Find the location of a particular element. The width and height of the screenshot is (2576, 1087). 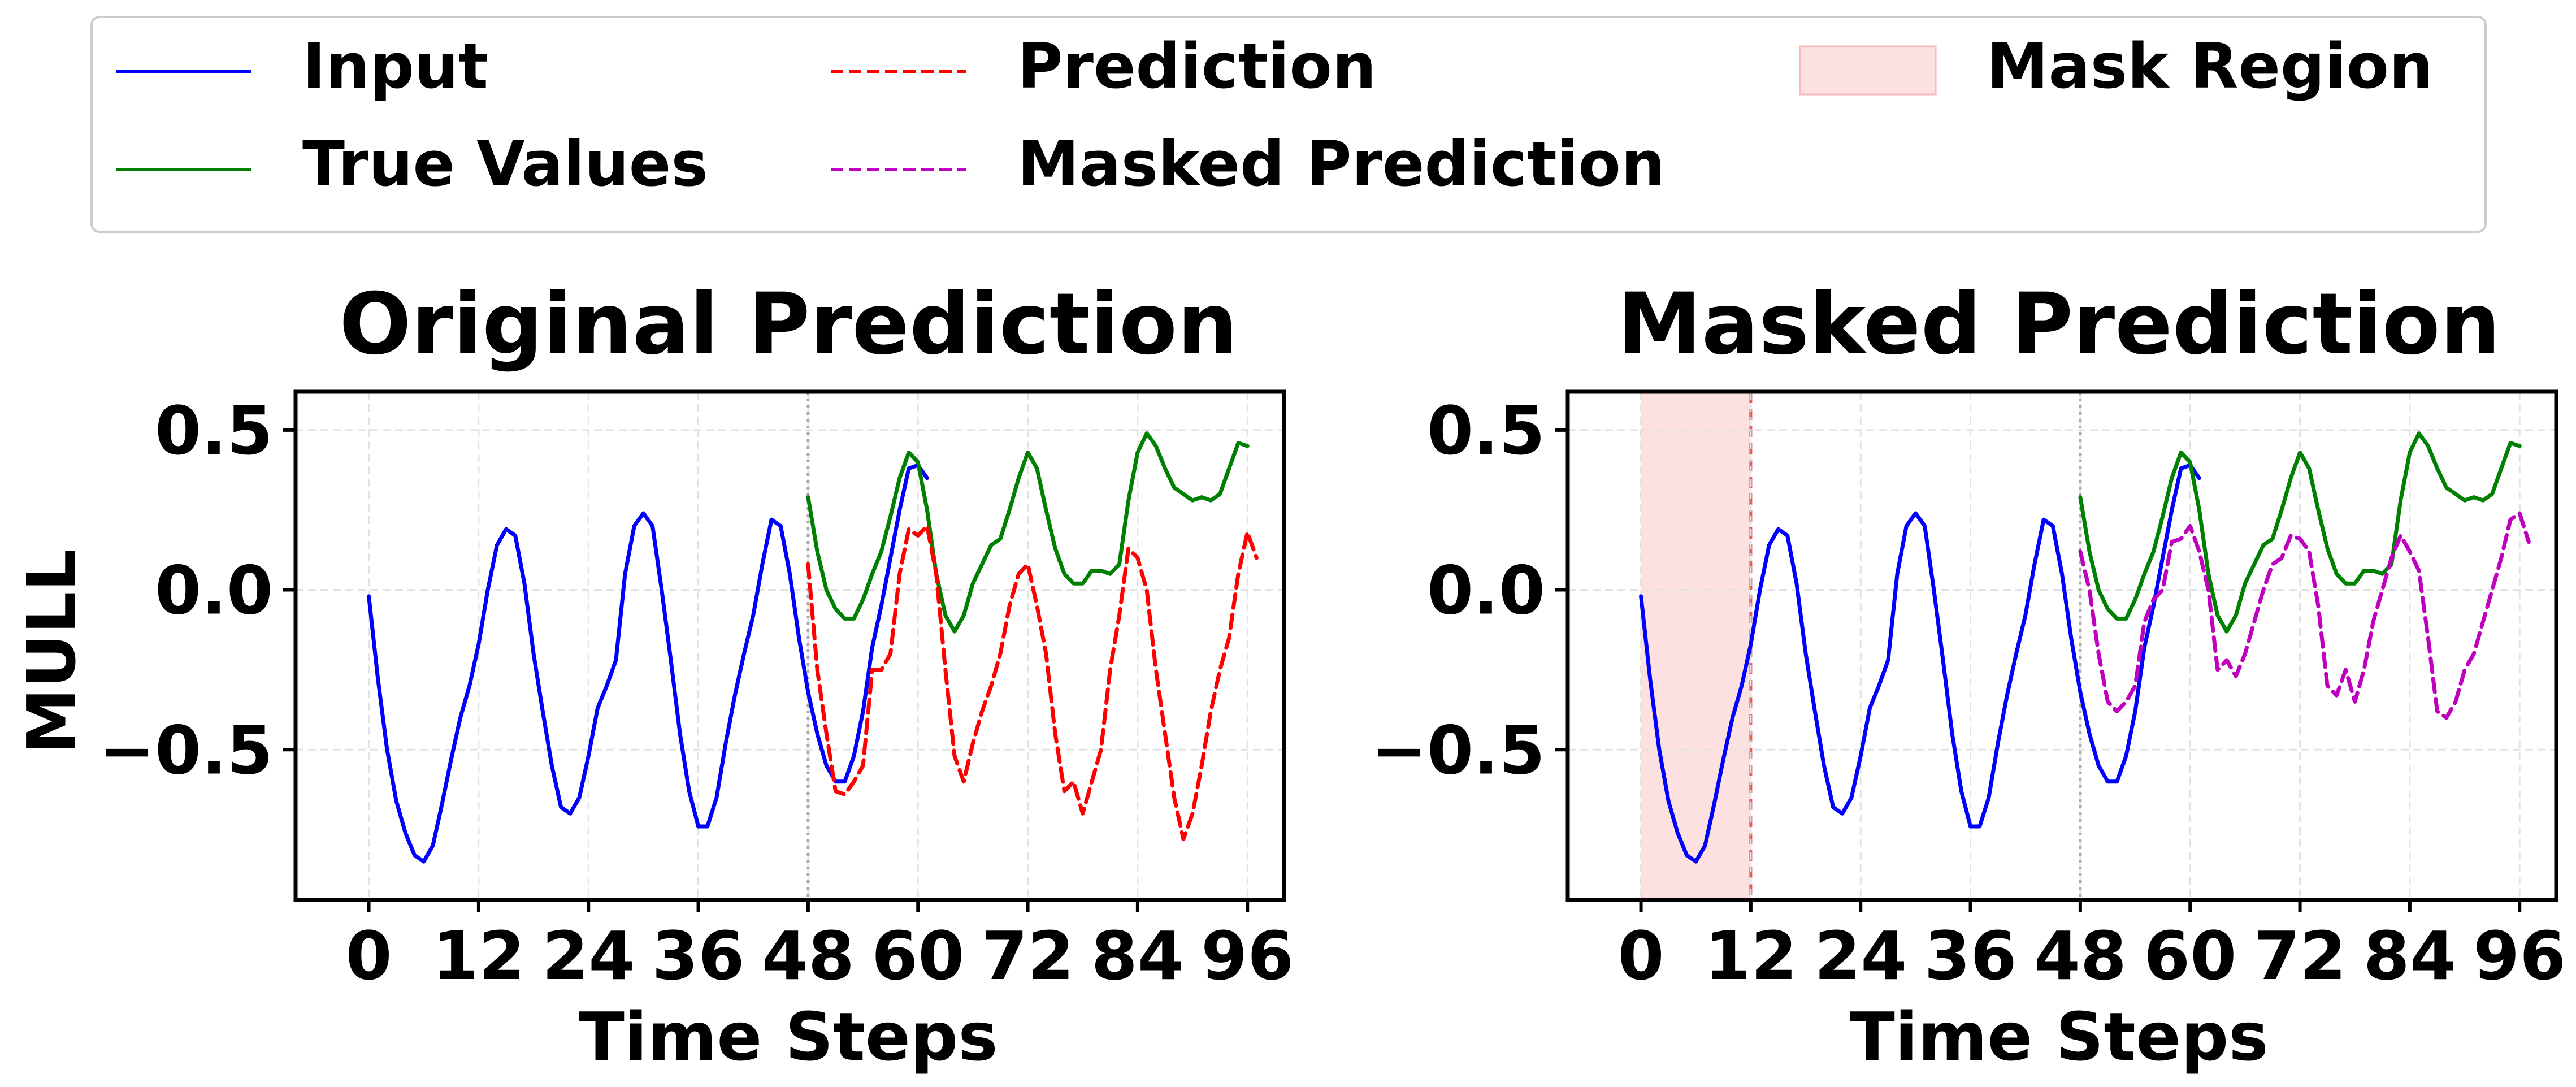

legend-label-true-values: True Values is located at coordinates (505, 164).